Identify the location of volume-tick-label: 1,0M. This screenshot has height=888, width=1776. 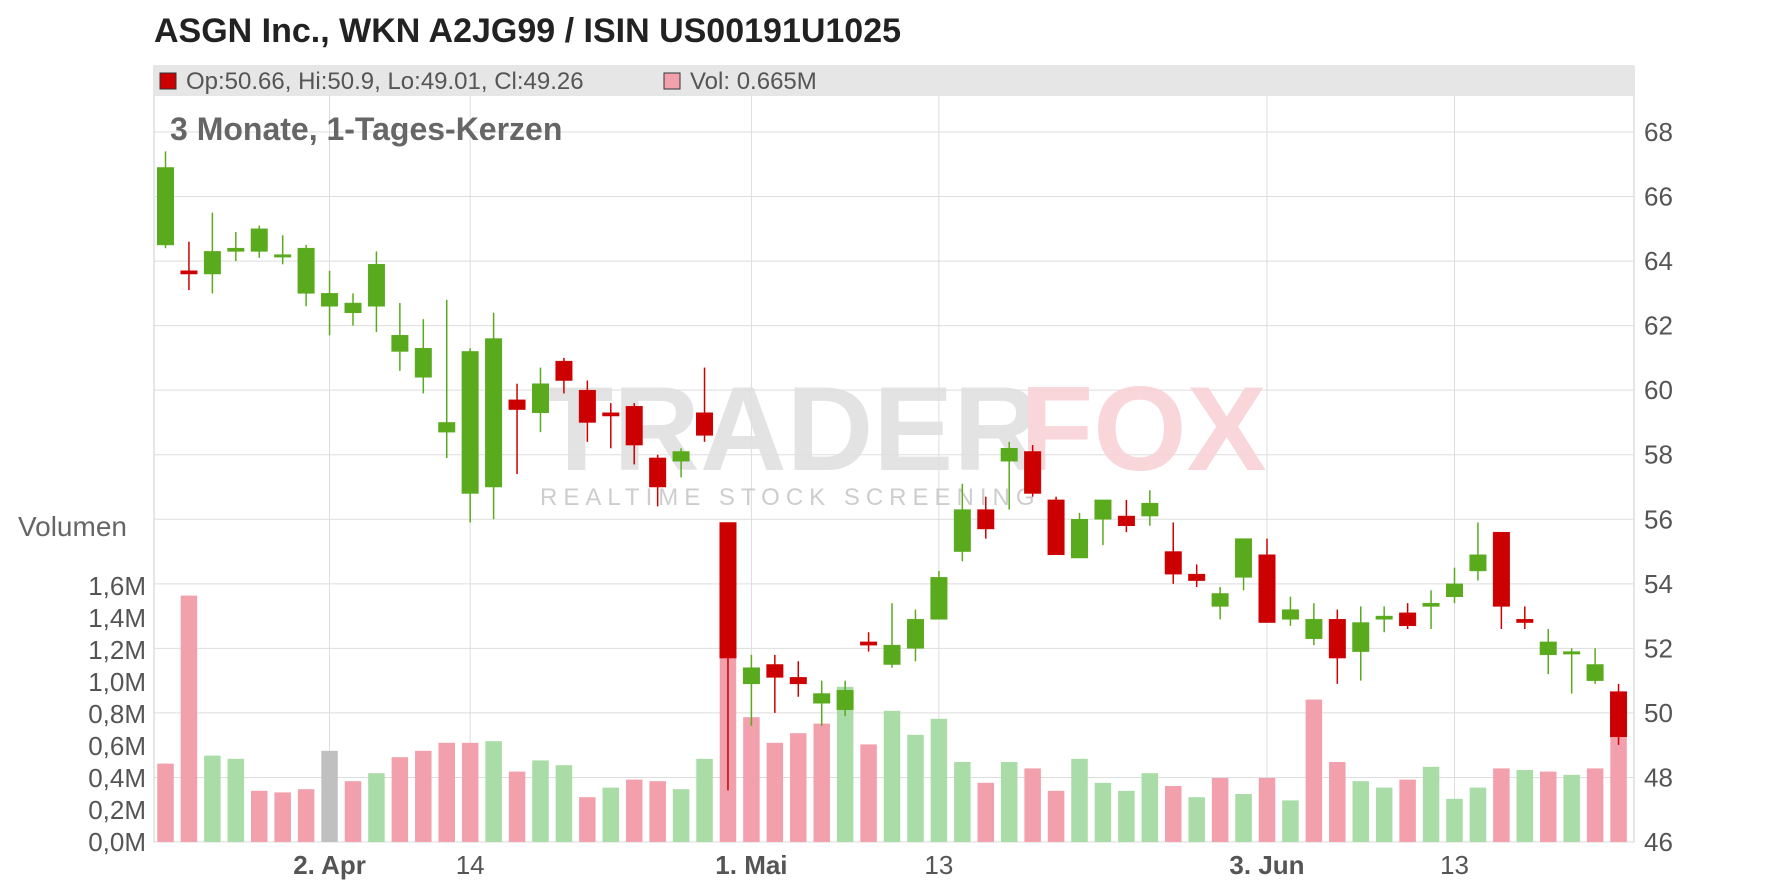
(117, 682).